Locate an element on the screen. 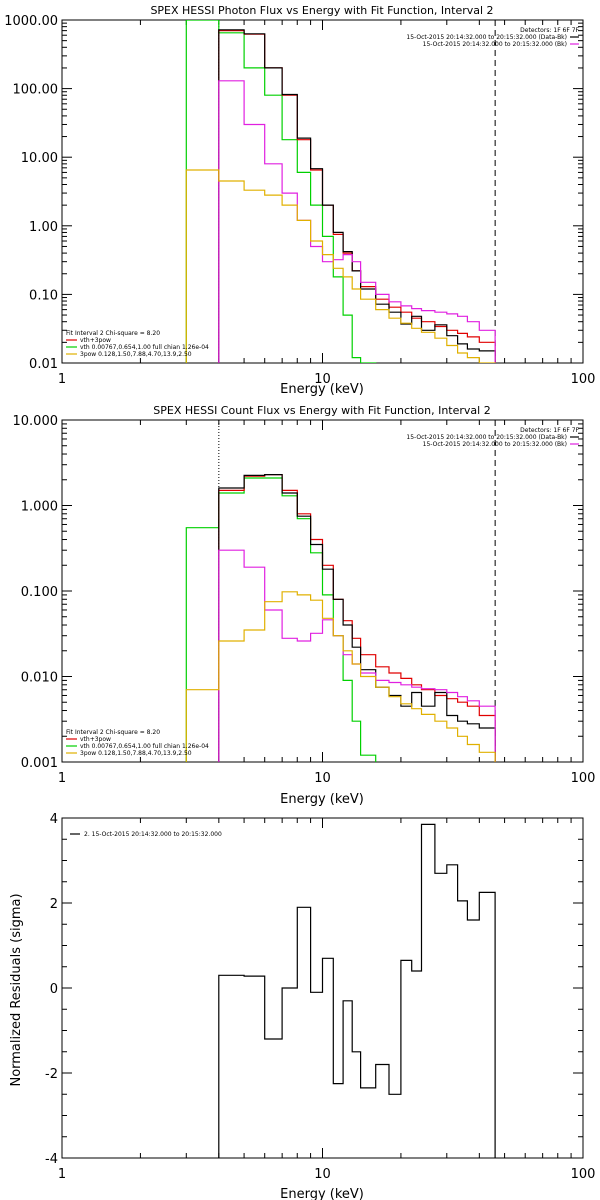  y-tick-label: 0.010 is located at coordinates (39, 678).